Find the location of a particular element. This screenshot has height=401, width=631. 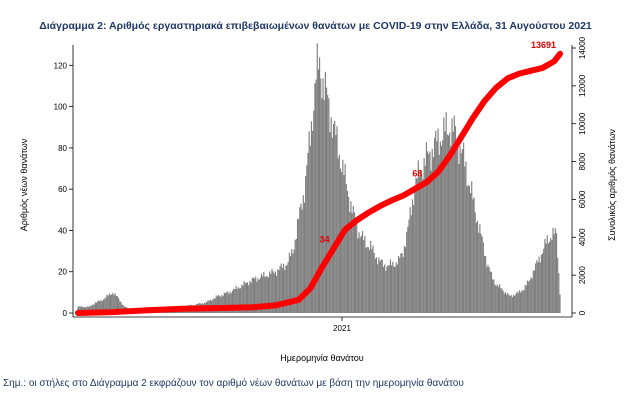

y-tick-label: 120 is located at coordinates (61, 65).